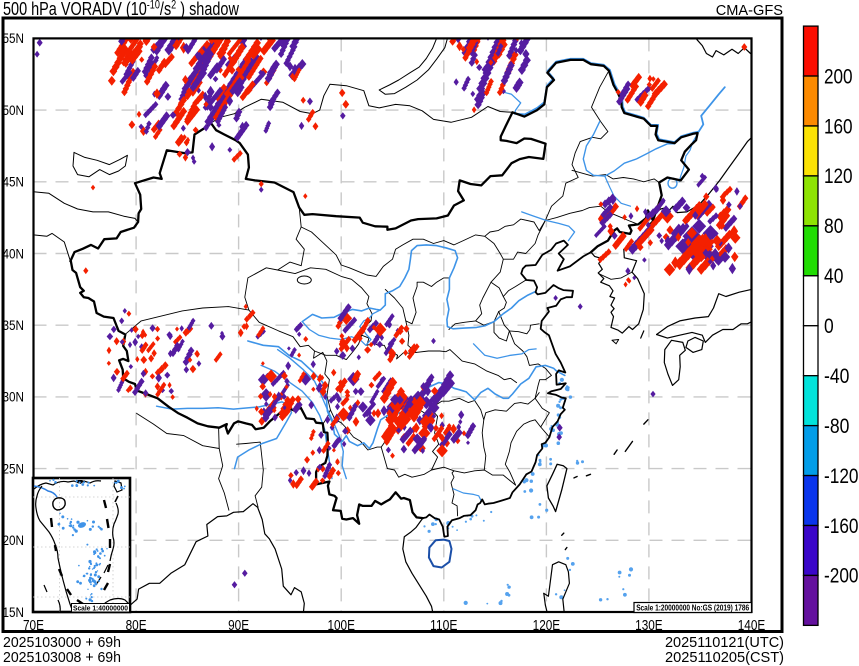  What do you see at coordinates (838, 126) in the screenshot?
I see `svg-text: 160` at bounding box center [838, 126].